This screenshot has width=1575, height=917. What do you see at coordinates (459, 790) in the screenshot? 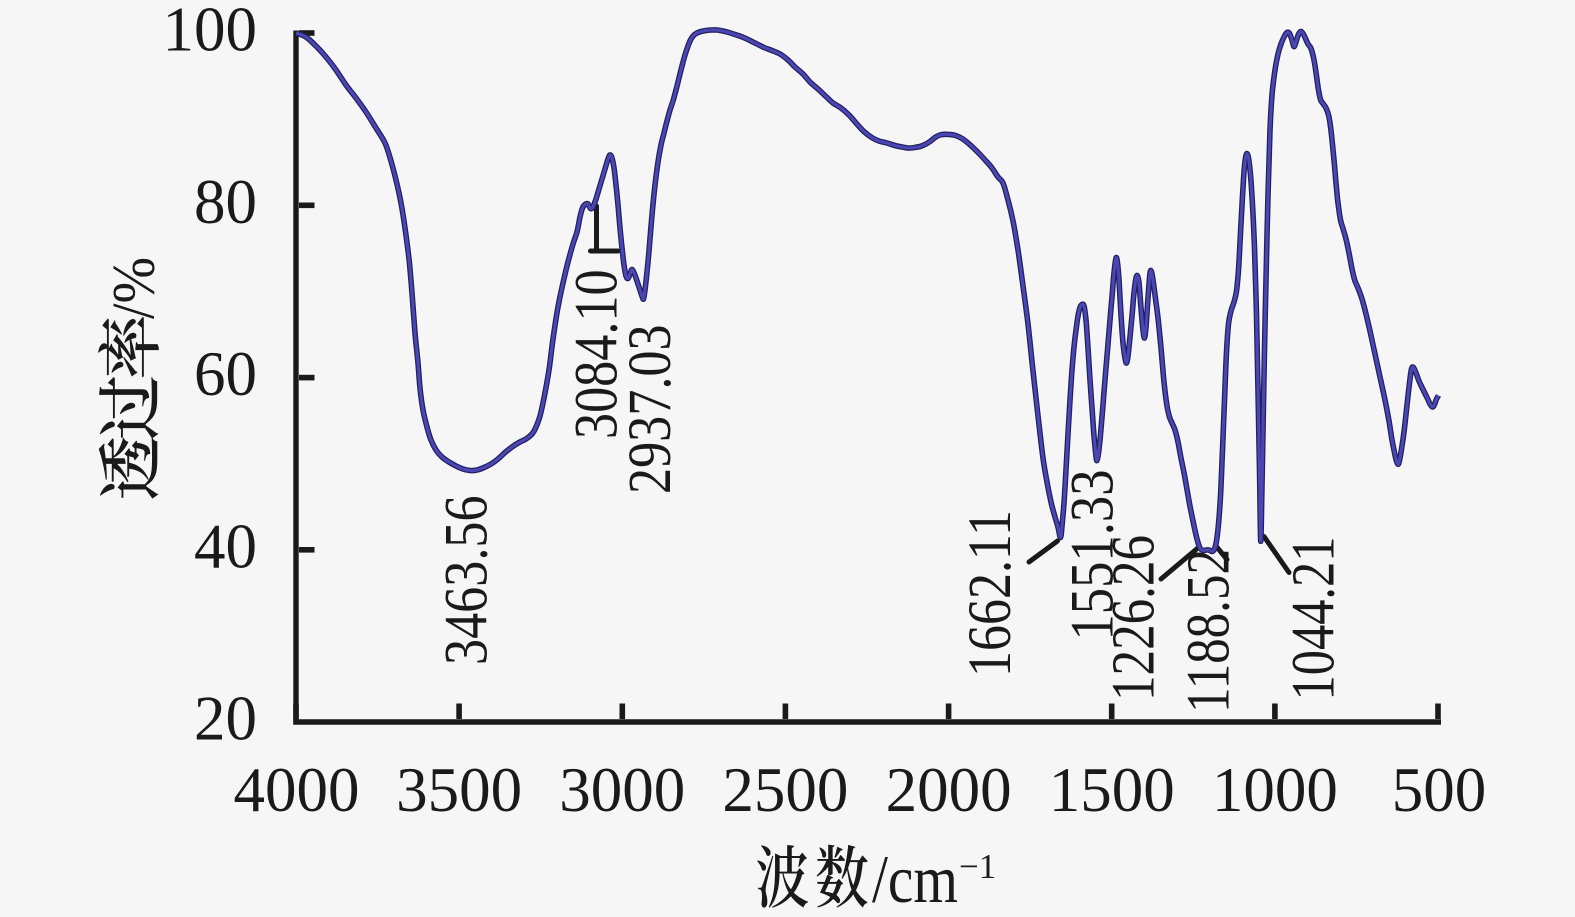
I see `svg-text: 3500` at bounding box center [459, 790].